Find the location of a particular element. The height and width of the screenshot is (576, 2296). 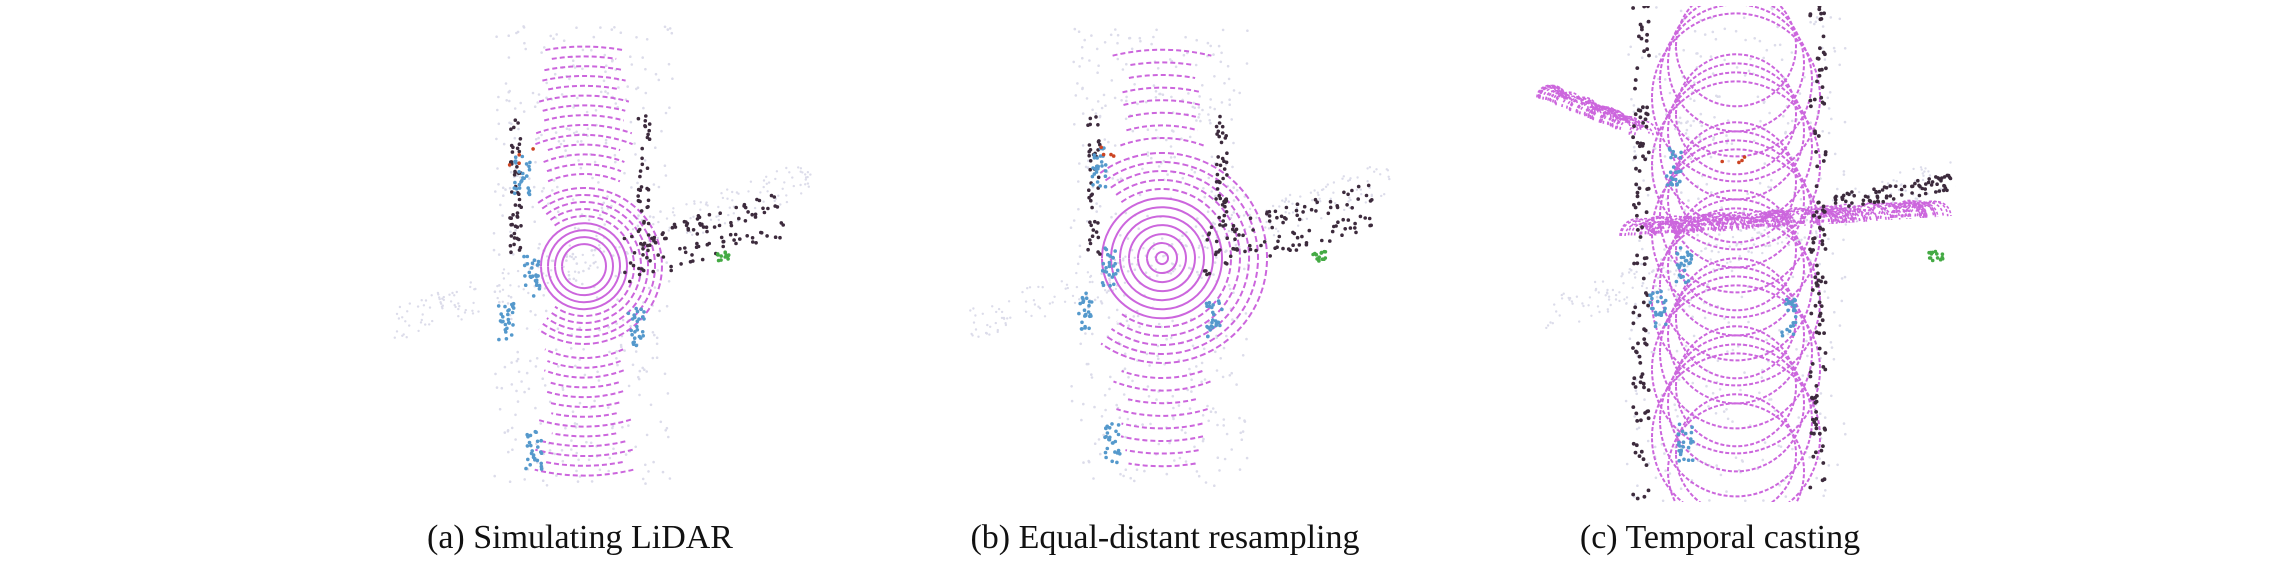

other-point is located at coordinates (1722, 161).